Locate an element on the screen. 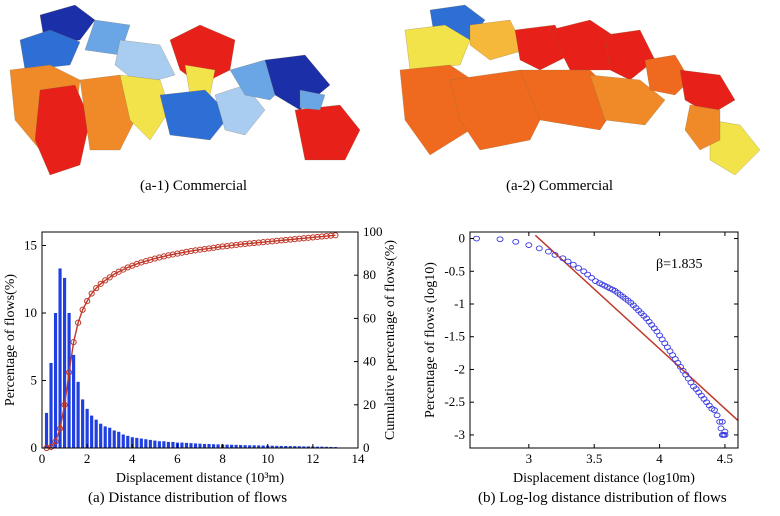 The height and width of the screenshot is (516, 780). x-tick-label-b-2: 4 is located at coordinates (659, 458).